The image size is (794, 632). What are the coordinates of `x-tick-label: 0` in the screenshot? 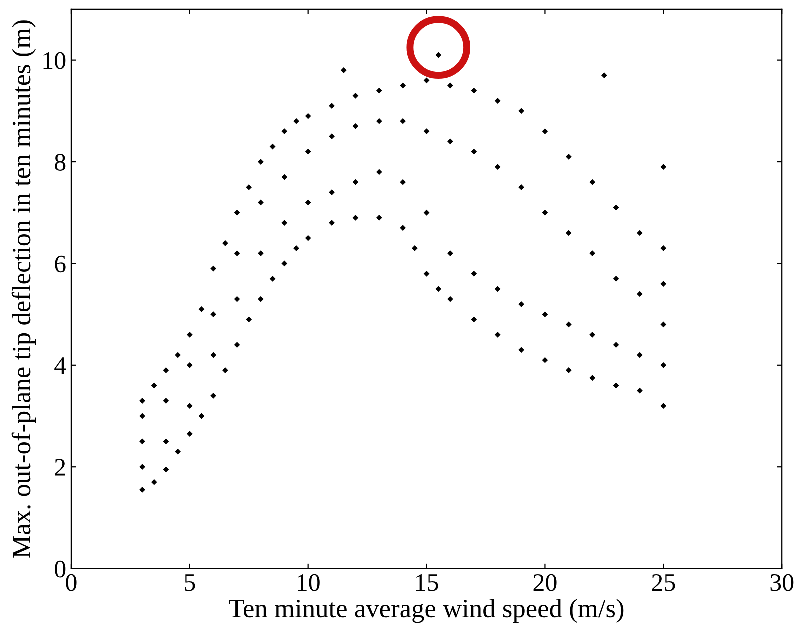 It's located at (71, 583).